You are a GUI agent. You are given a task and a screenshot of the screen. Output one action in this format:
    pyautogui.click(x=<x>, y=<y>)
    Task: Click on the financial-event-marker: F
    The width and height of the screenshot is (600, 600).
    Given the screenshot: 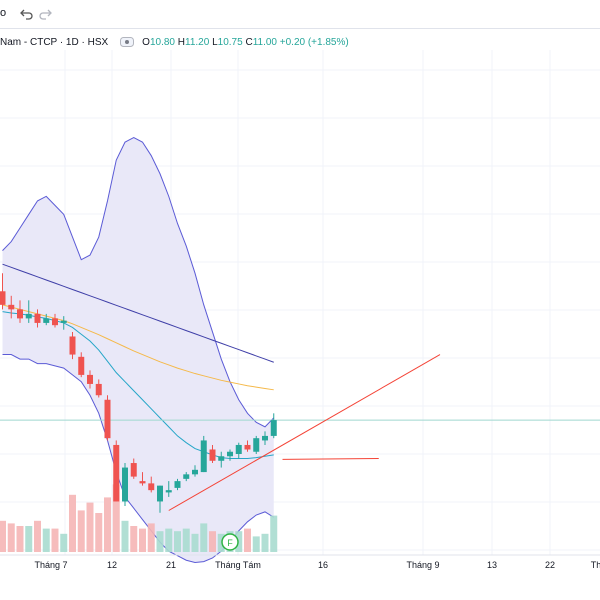 What is the action you would take?
    pyautogui.click(x=230, y=542)
    